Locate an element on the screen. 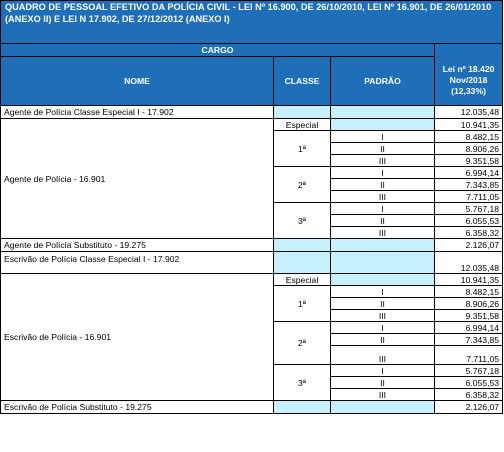  table-row: III 7.711,05 is located at coordinates (252, 355).